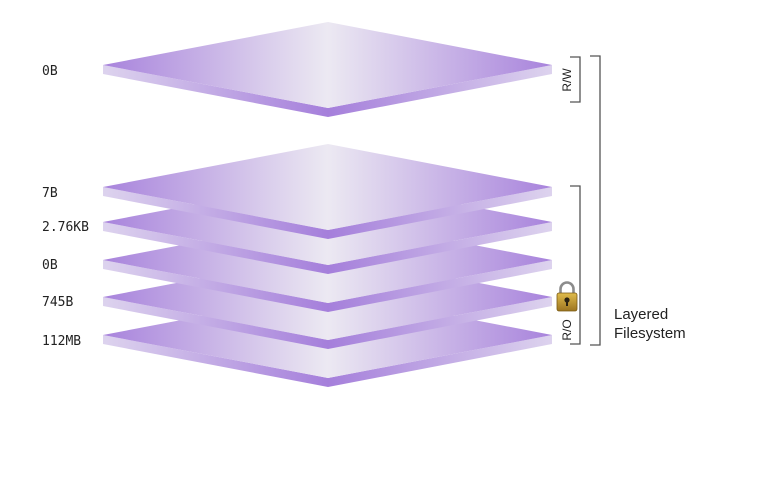  I want to click on padlock-icon, so click(567, 297).